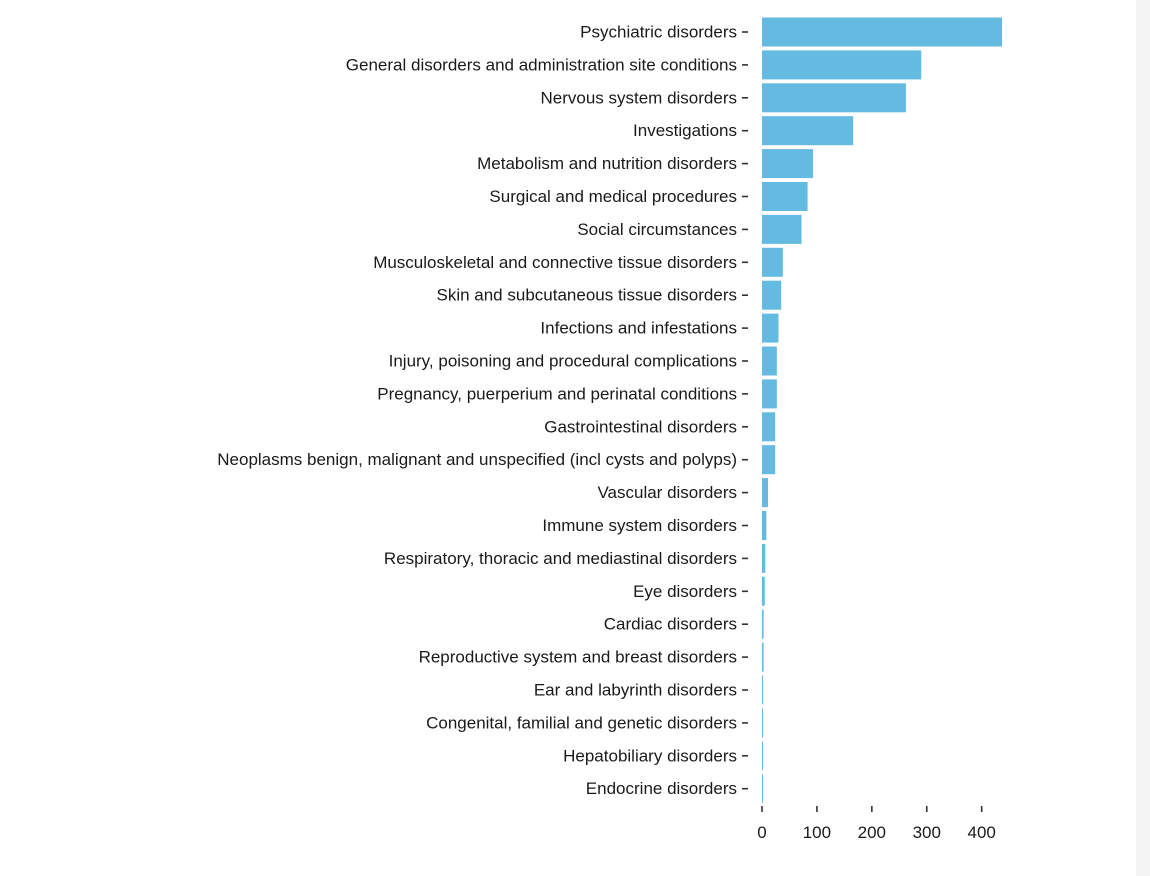  I want to click on category-label: Gastrointestinal disorders, so click(640, 426).